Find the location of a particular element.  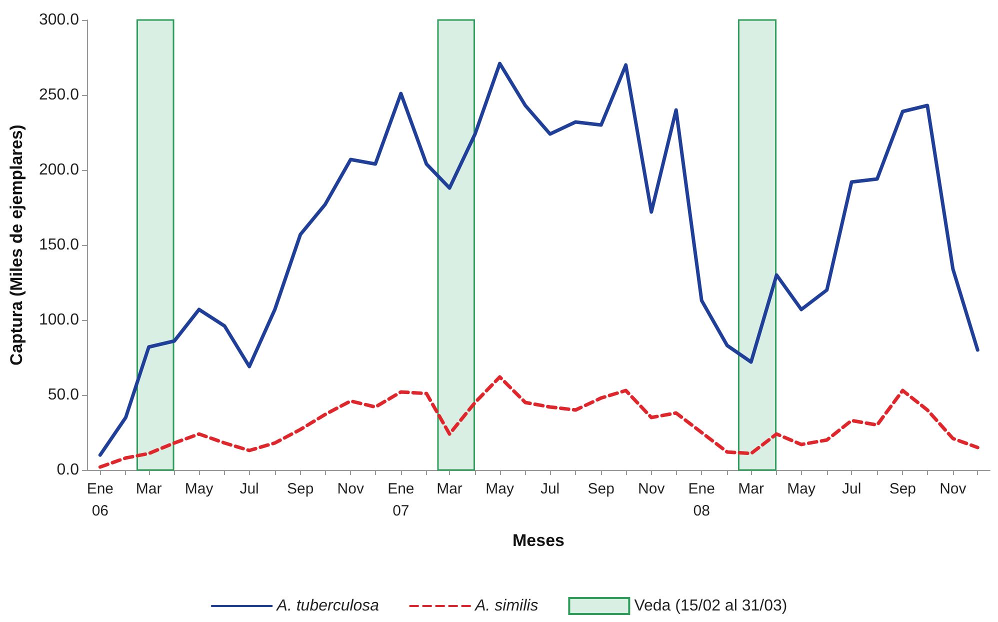

x-tick-label: Ene 08 is located at coordinates (701, 500).